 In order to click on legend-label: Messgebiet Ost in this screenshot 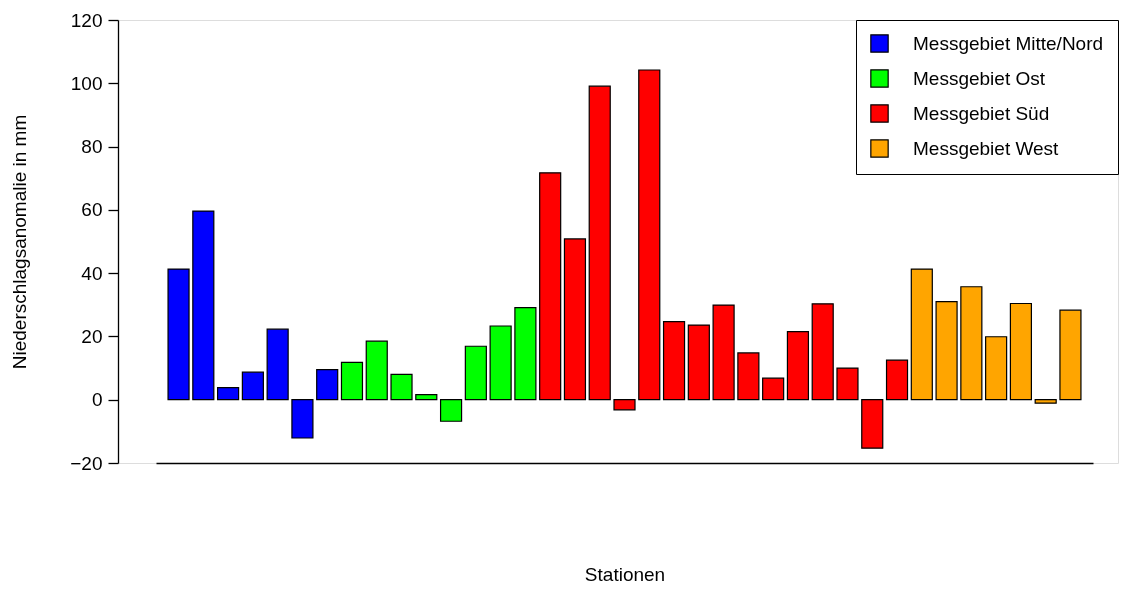, I will do `click(979, 78)`.